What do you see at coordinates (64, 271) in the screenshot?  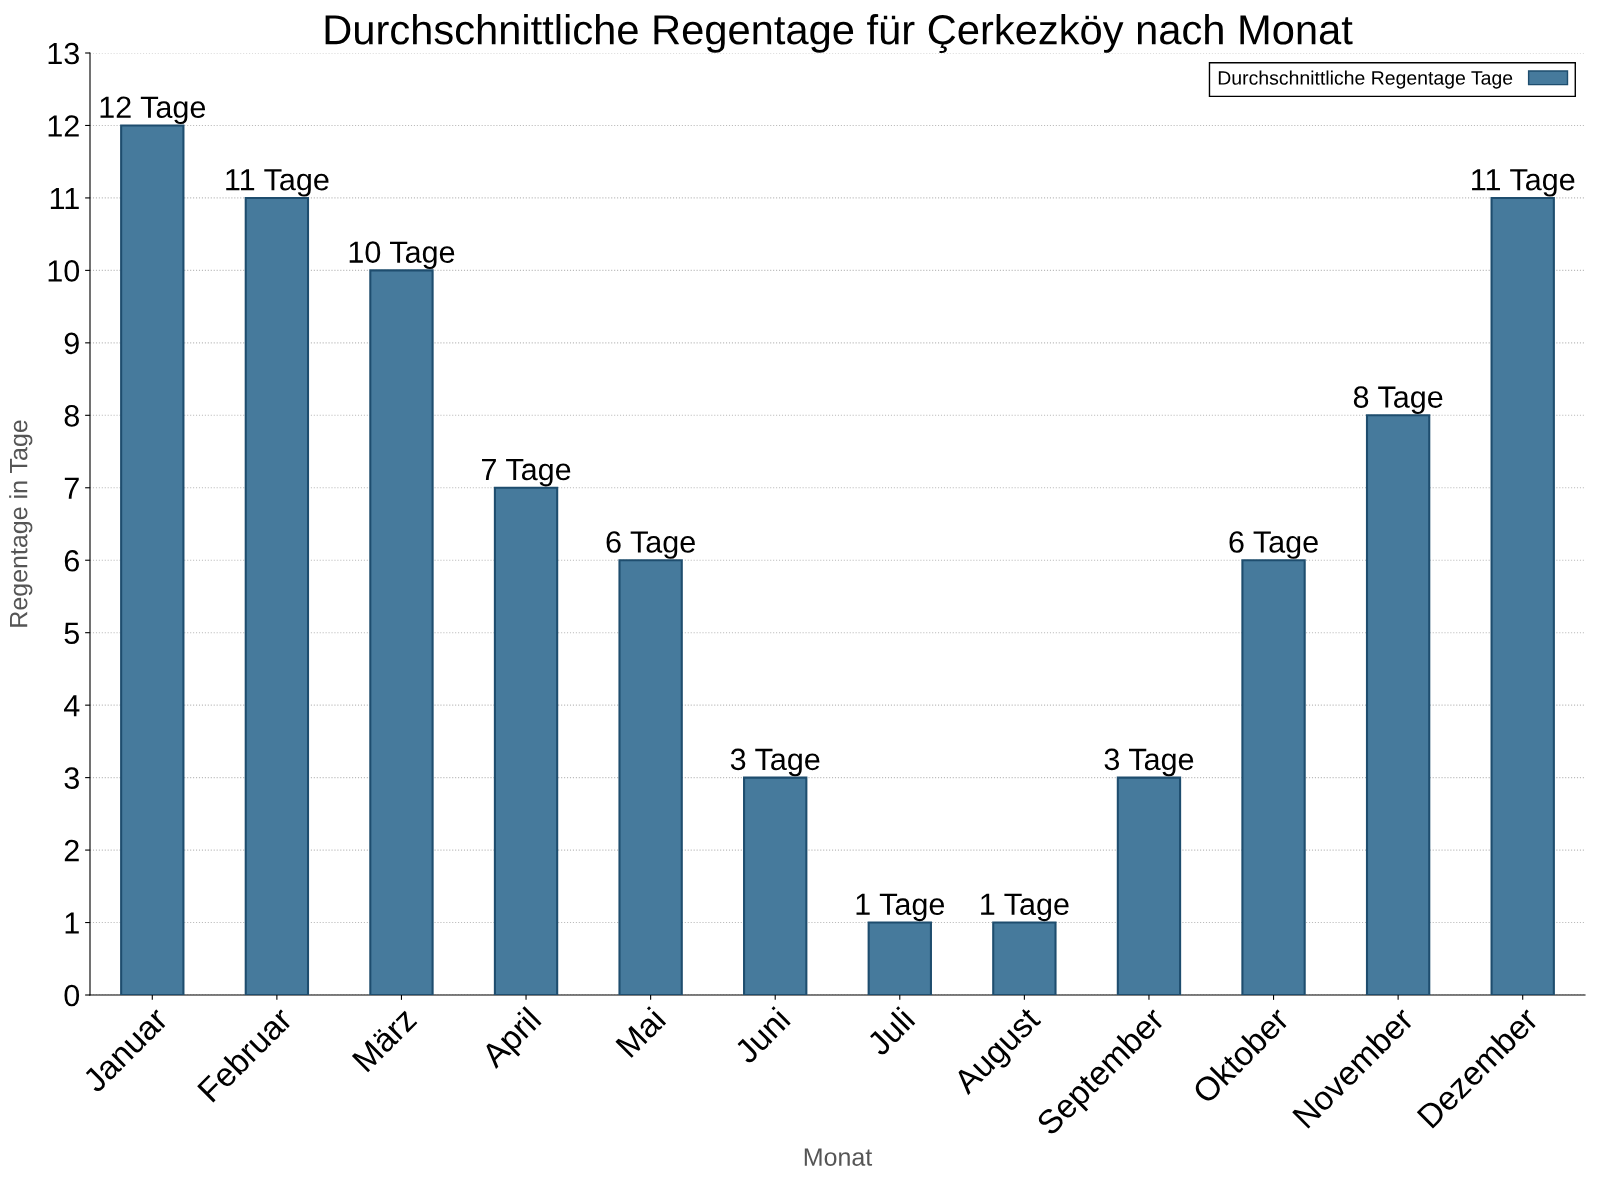 I see `y-tick-label: 10` at bounding box center [64, 271].